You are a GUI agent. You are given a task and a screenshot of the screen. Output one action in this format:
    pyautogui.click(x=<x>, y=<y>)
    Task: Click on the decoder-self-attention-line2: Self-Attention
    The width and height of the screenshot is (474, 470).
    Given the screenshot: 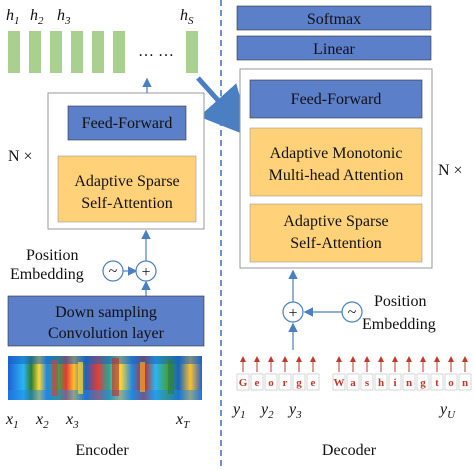 What is the action you would take?
    pyautogui.click(x=336, y=243)
    